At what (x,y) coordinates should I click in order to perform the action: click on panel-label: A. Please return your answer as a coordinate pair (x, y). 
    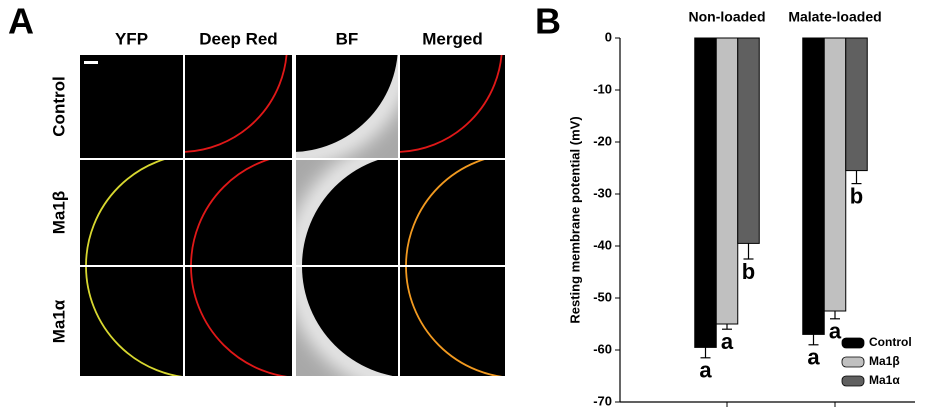
    Looking at the image, I should click on (21, 21).